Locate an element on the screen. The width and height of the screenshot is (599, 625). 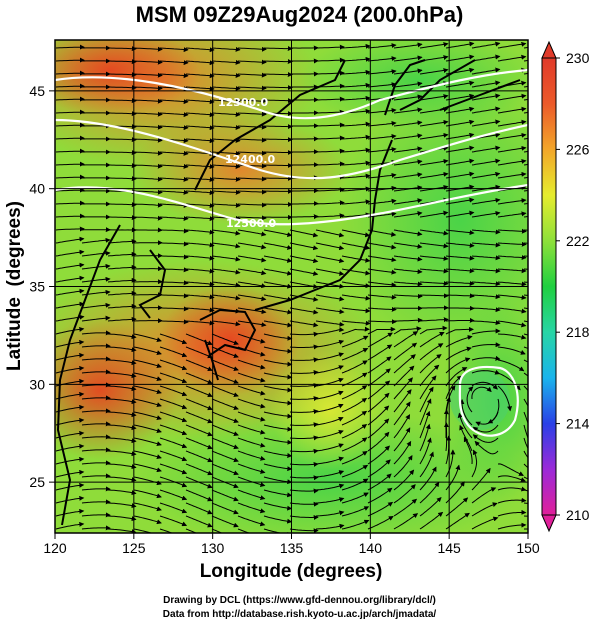
y-tick-label: 45 is located at coordinates (37, 91).